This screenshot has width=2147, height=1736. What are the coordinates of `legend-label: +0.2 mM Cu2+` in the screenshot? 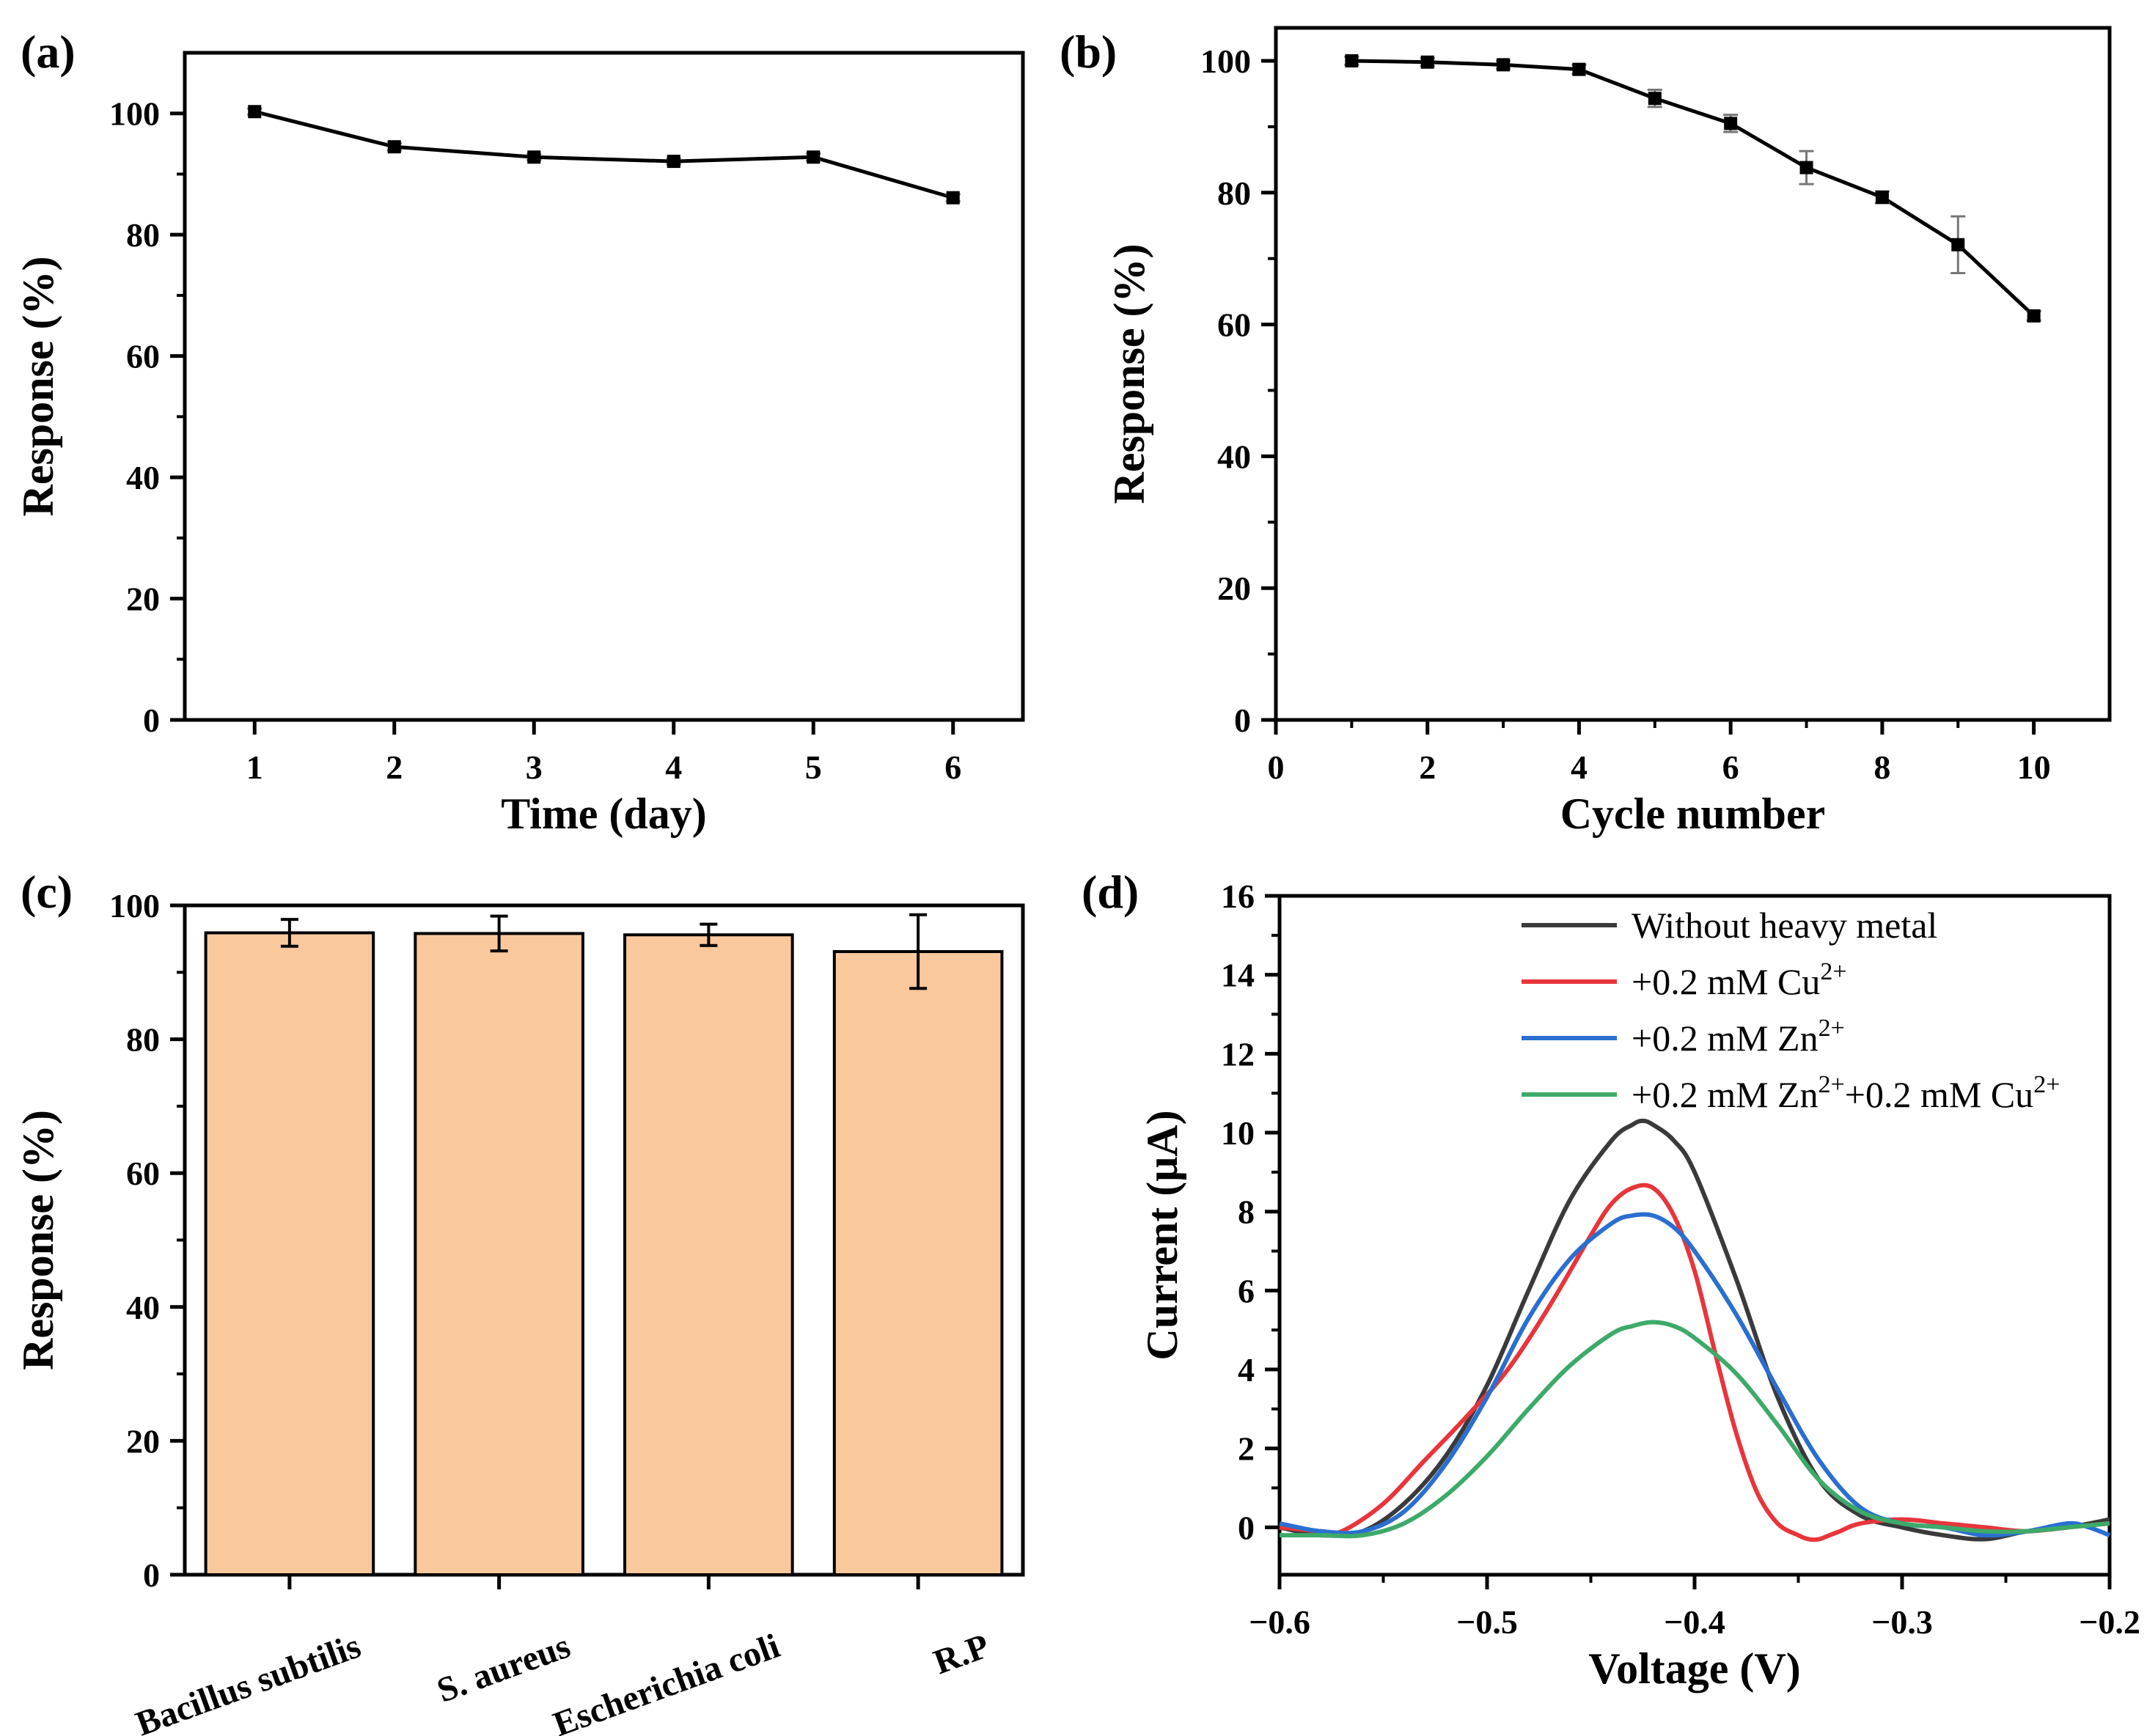 It's located at (1739, 980).